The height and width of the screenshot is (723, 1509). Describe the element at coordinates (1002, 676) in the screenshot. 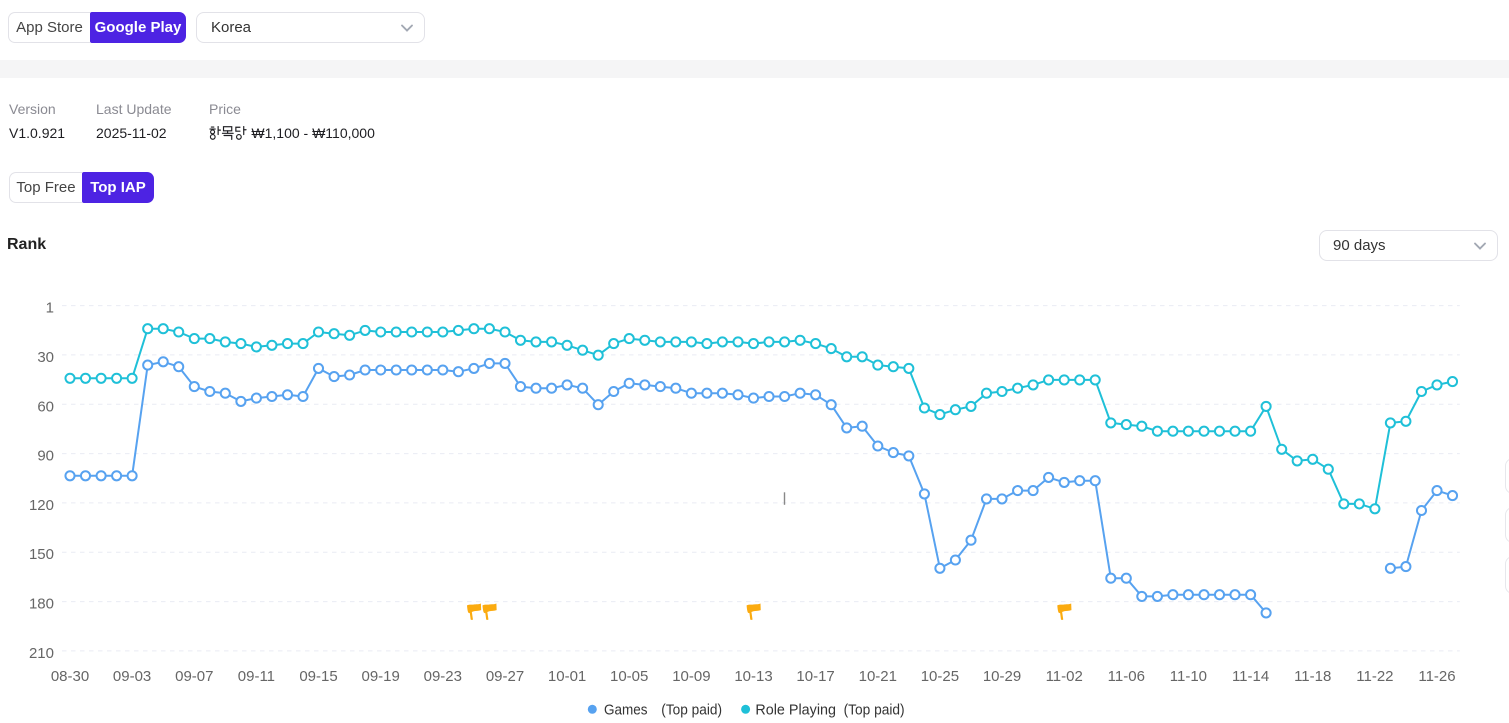

I see `svg-text: 10-29` at that location.